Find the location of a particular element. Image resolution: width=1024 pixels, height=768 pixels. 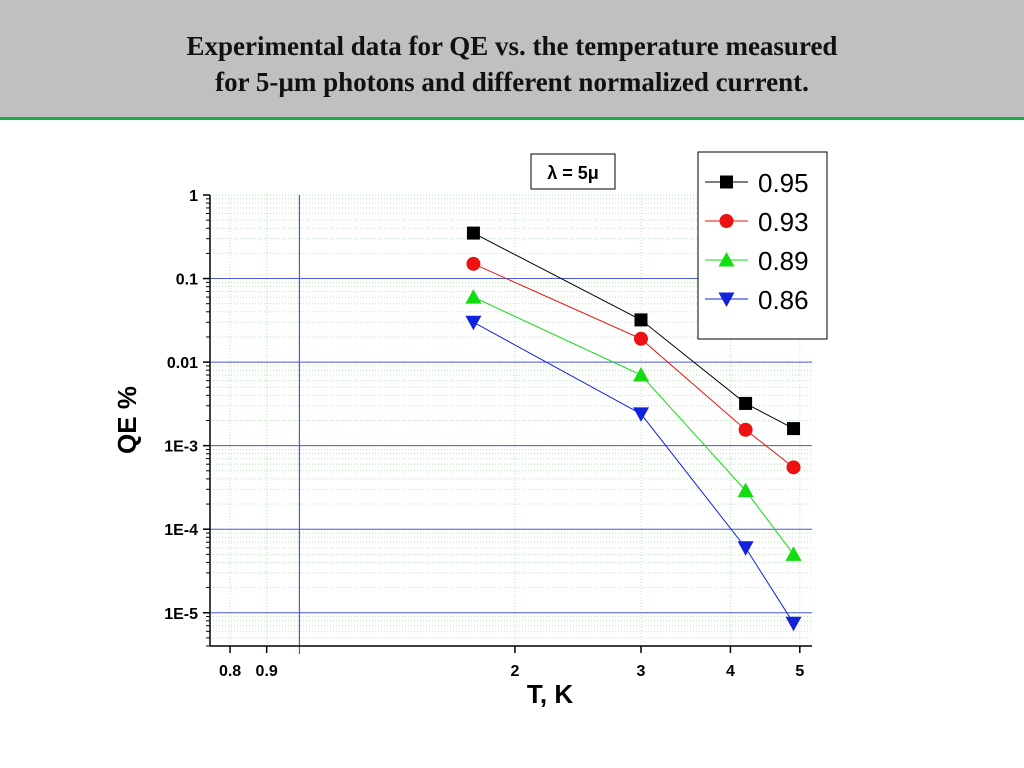

legend: 0.95 0.93 0.89 0.86 is located at coordinates (762, 245).